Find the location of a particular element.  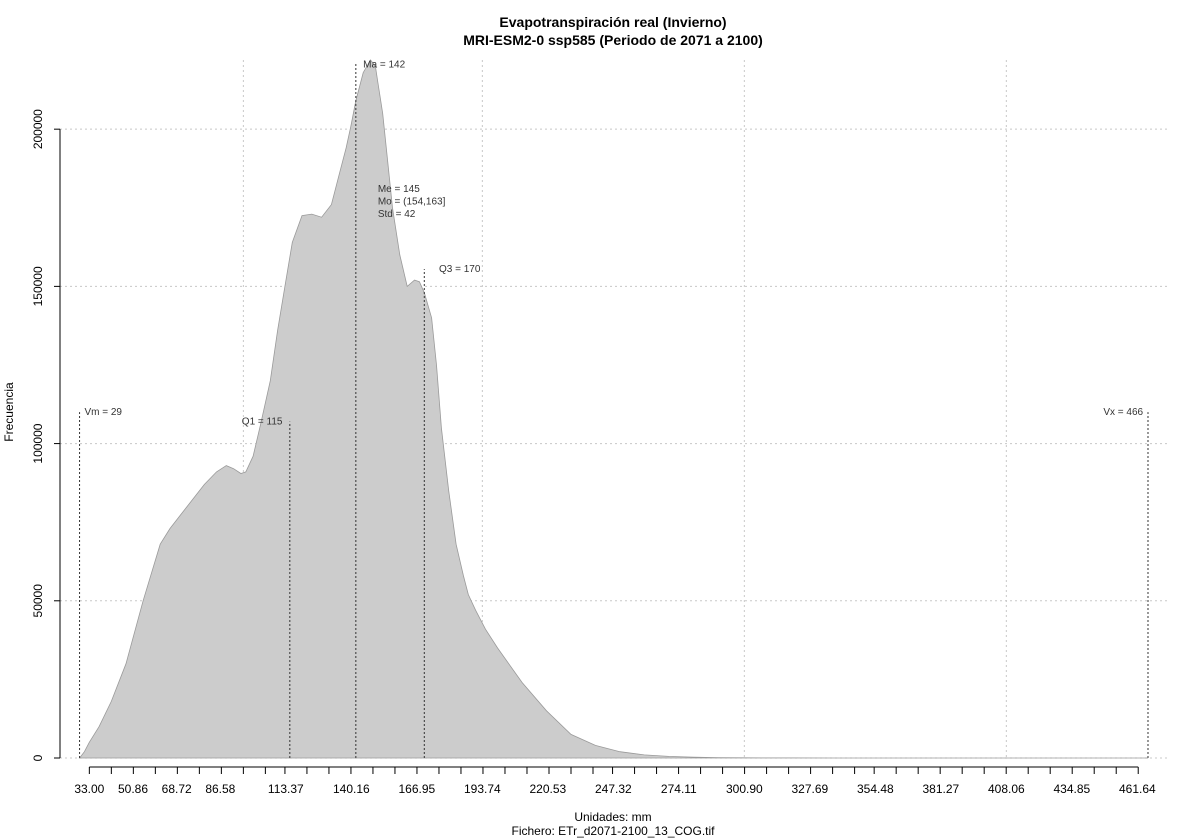

y-axis-label: Frecuencia is located at coordinates (9, 412).